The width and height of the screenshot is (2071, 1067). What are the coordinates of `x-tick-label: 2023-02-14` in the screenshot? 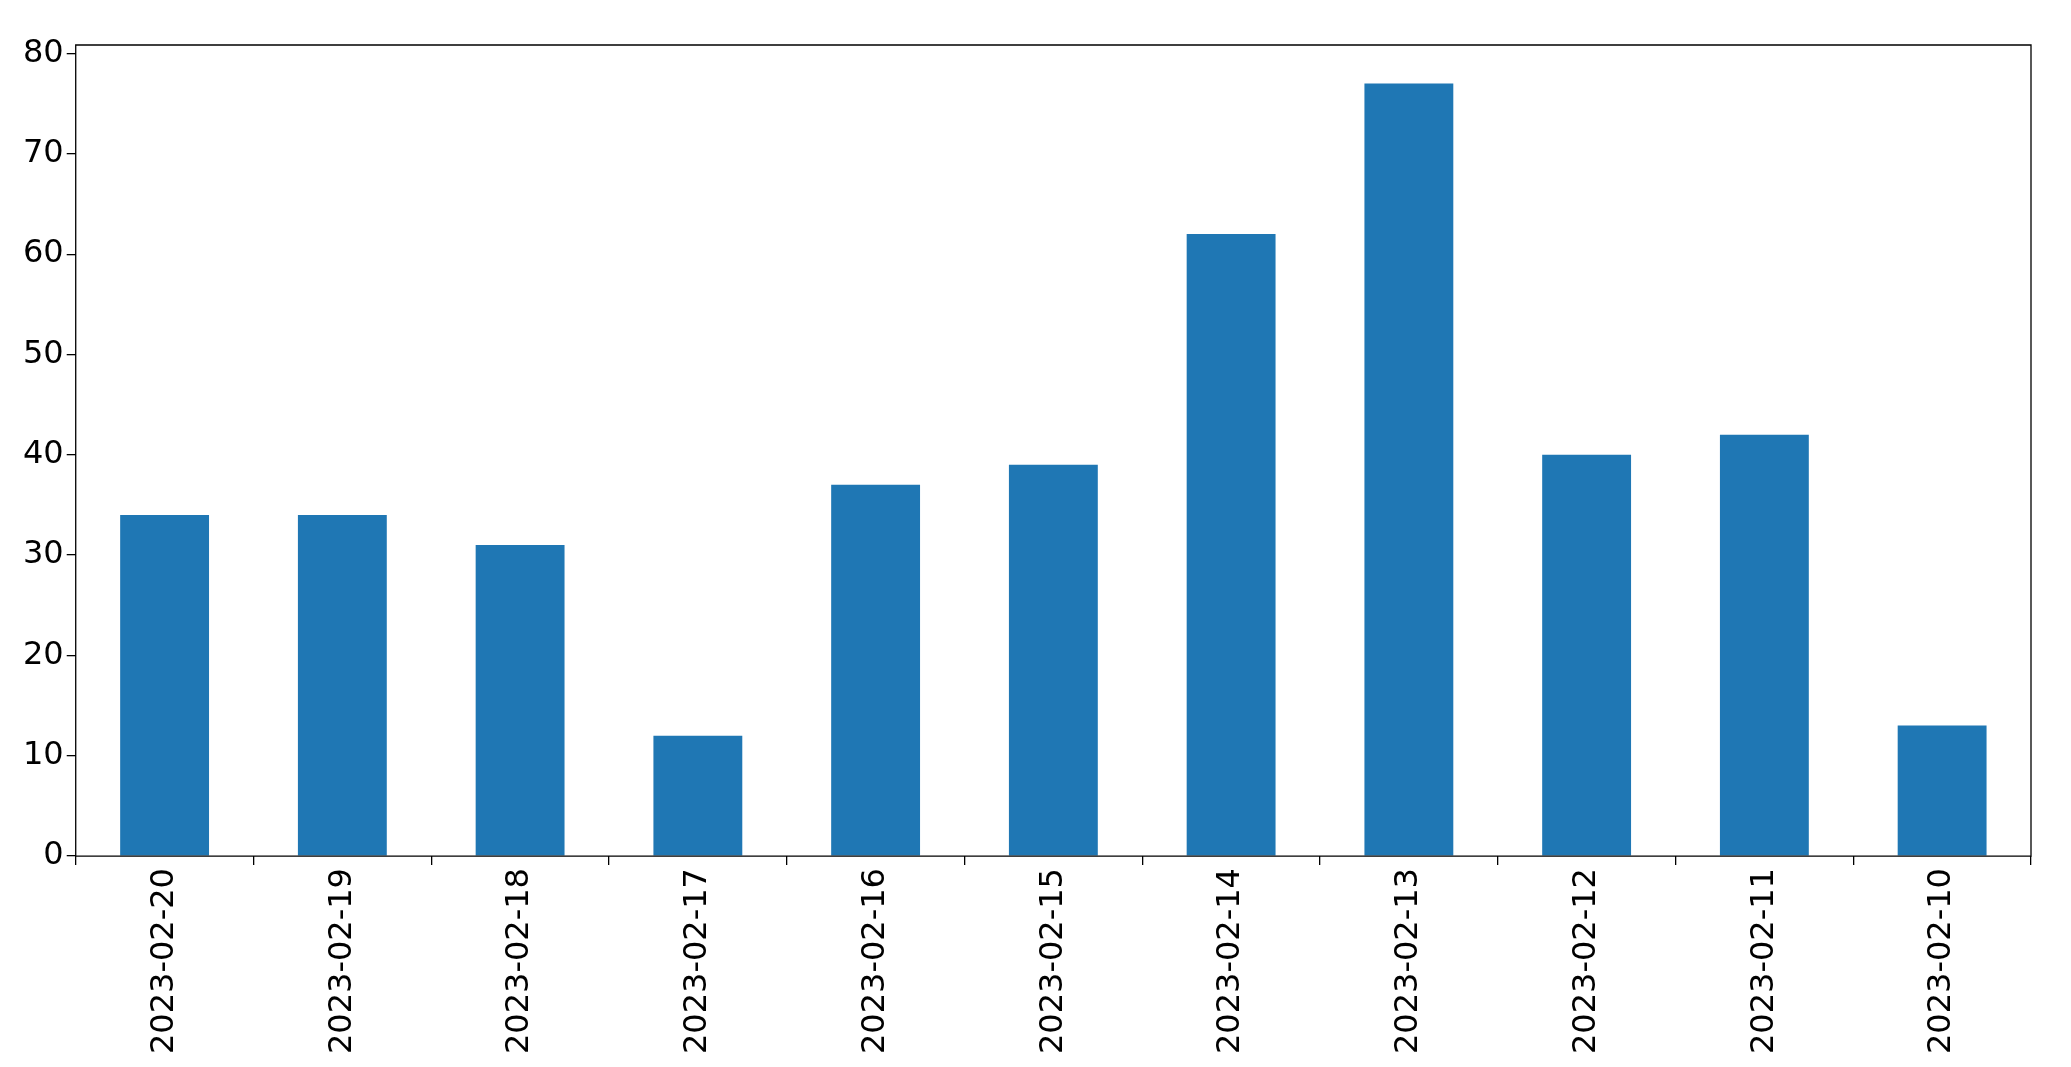 It's located at (1228, 961).